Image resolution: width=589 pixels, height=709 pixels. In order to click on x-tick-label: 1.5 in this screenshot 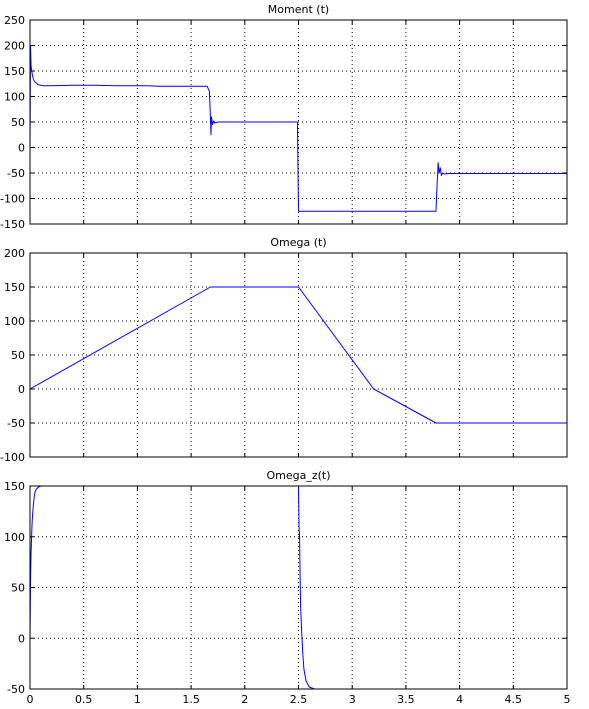, I will do `click(191, 699)`.